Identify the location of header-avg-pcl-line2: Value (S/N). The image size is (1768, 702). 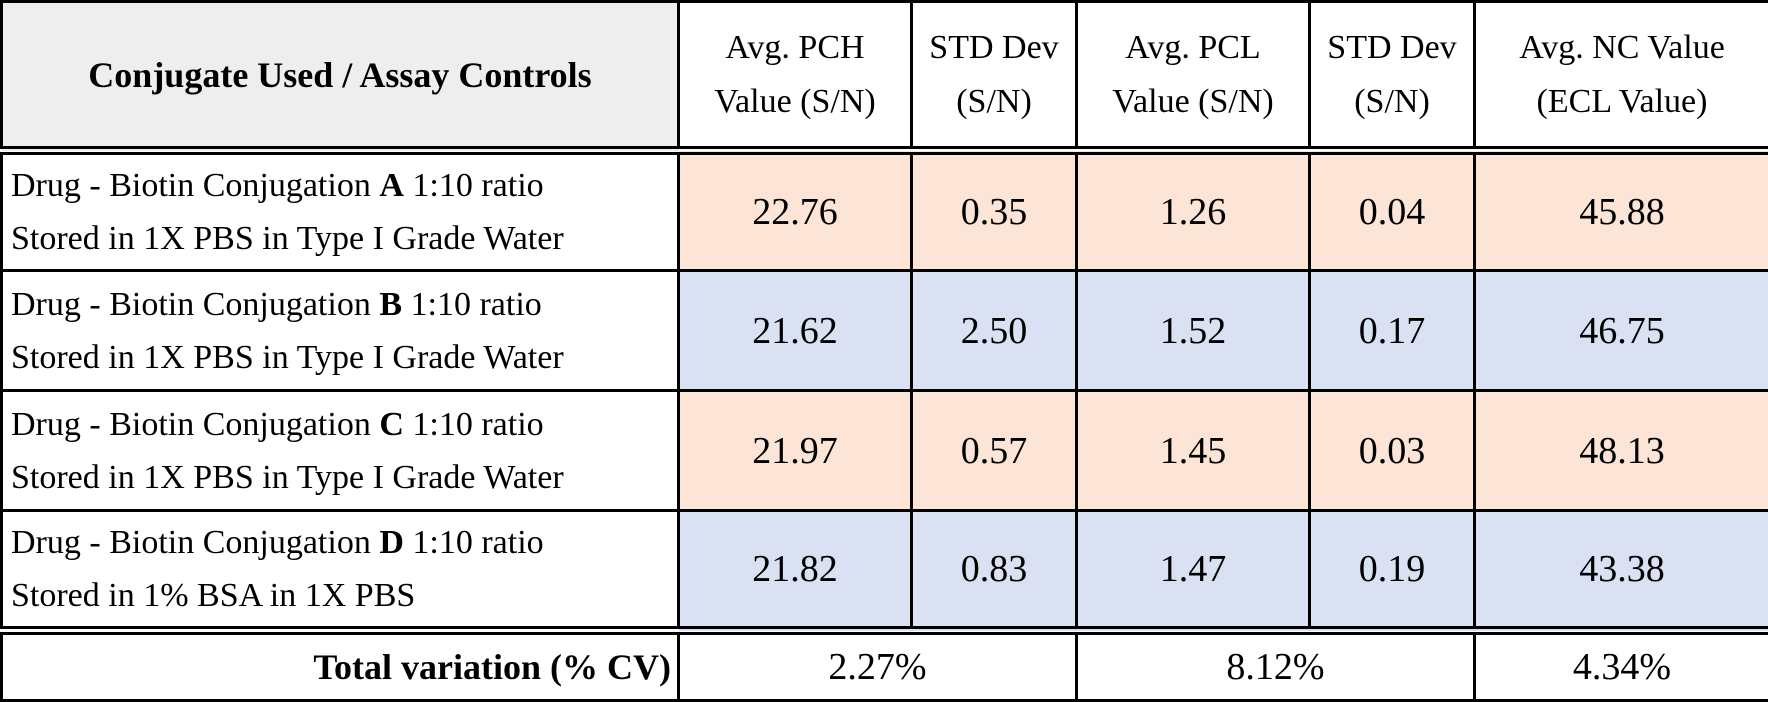
(1192, 101).